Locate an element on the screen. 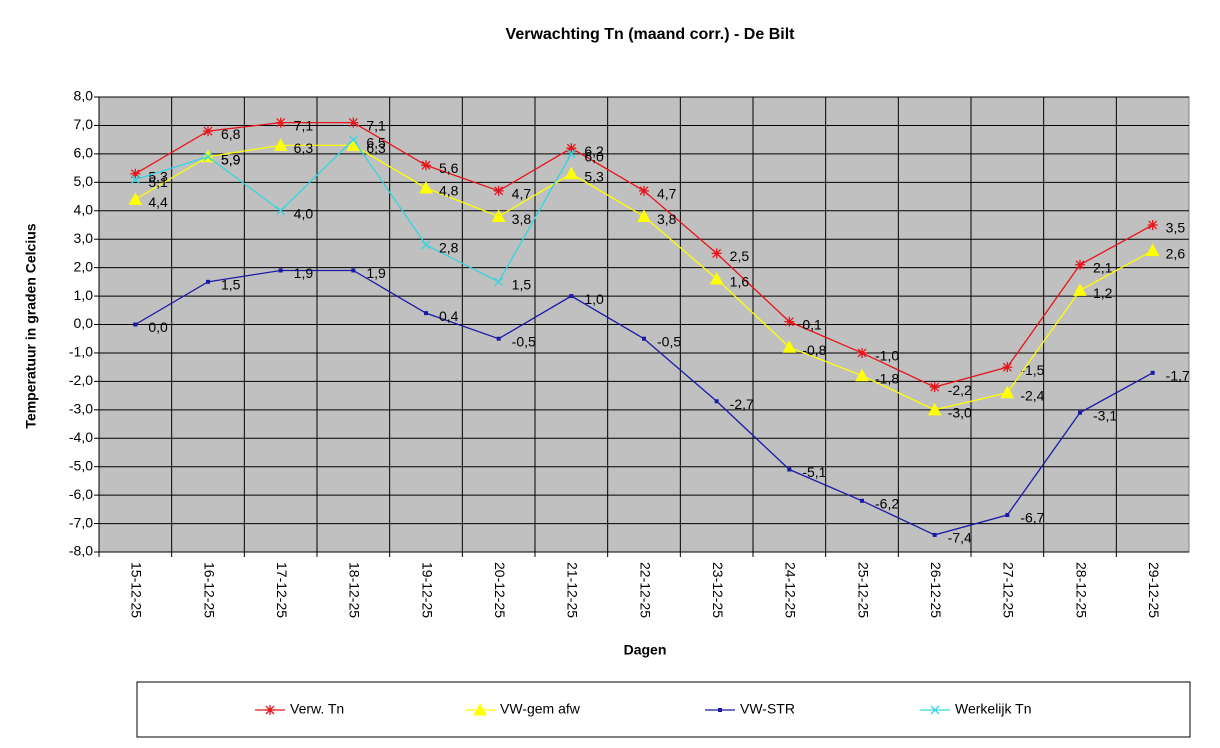  data-label: 1,5 is located at coordinates (522, 285).